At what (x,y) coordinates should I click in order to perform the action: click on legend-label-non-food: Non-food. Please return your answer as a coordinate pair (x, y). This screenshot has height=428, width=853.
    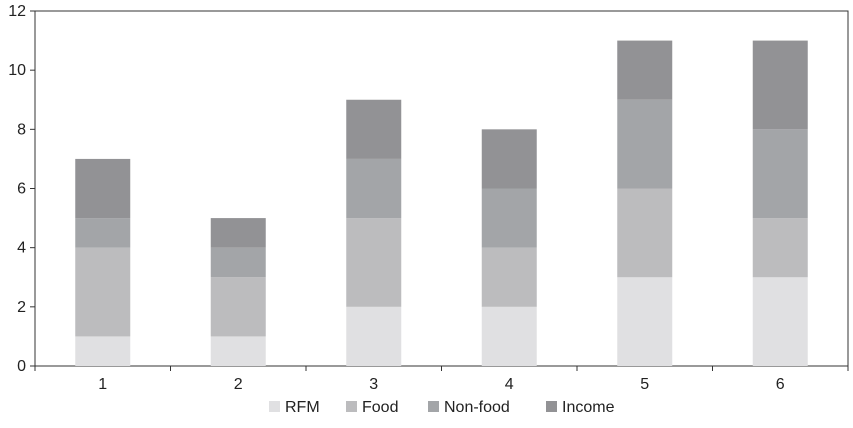
    Looking at the image, I should click on (477, 407).